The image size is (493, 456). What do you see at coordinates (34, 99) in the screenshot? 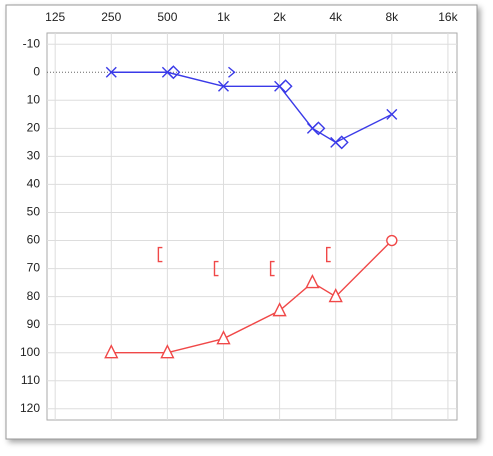
I see `y-tick-label: 10` at bounding box center [34, 99].